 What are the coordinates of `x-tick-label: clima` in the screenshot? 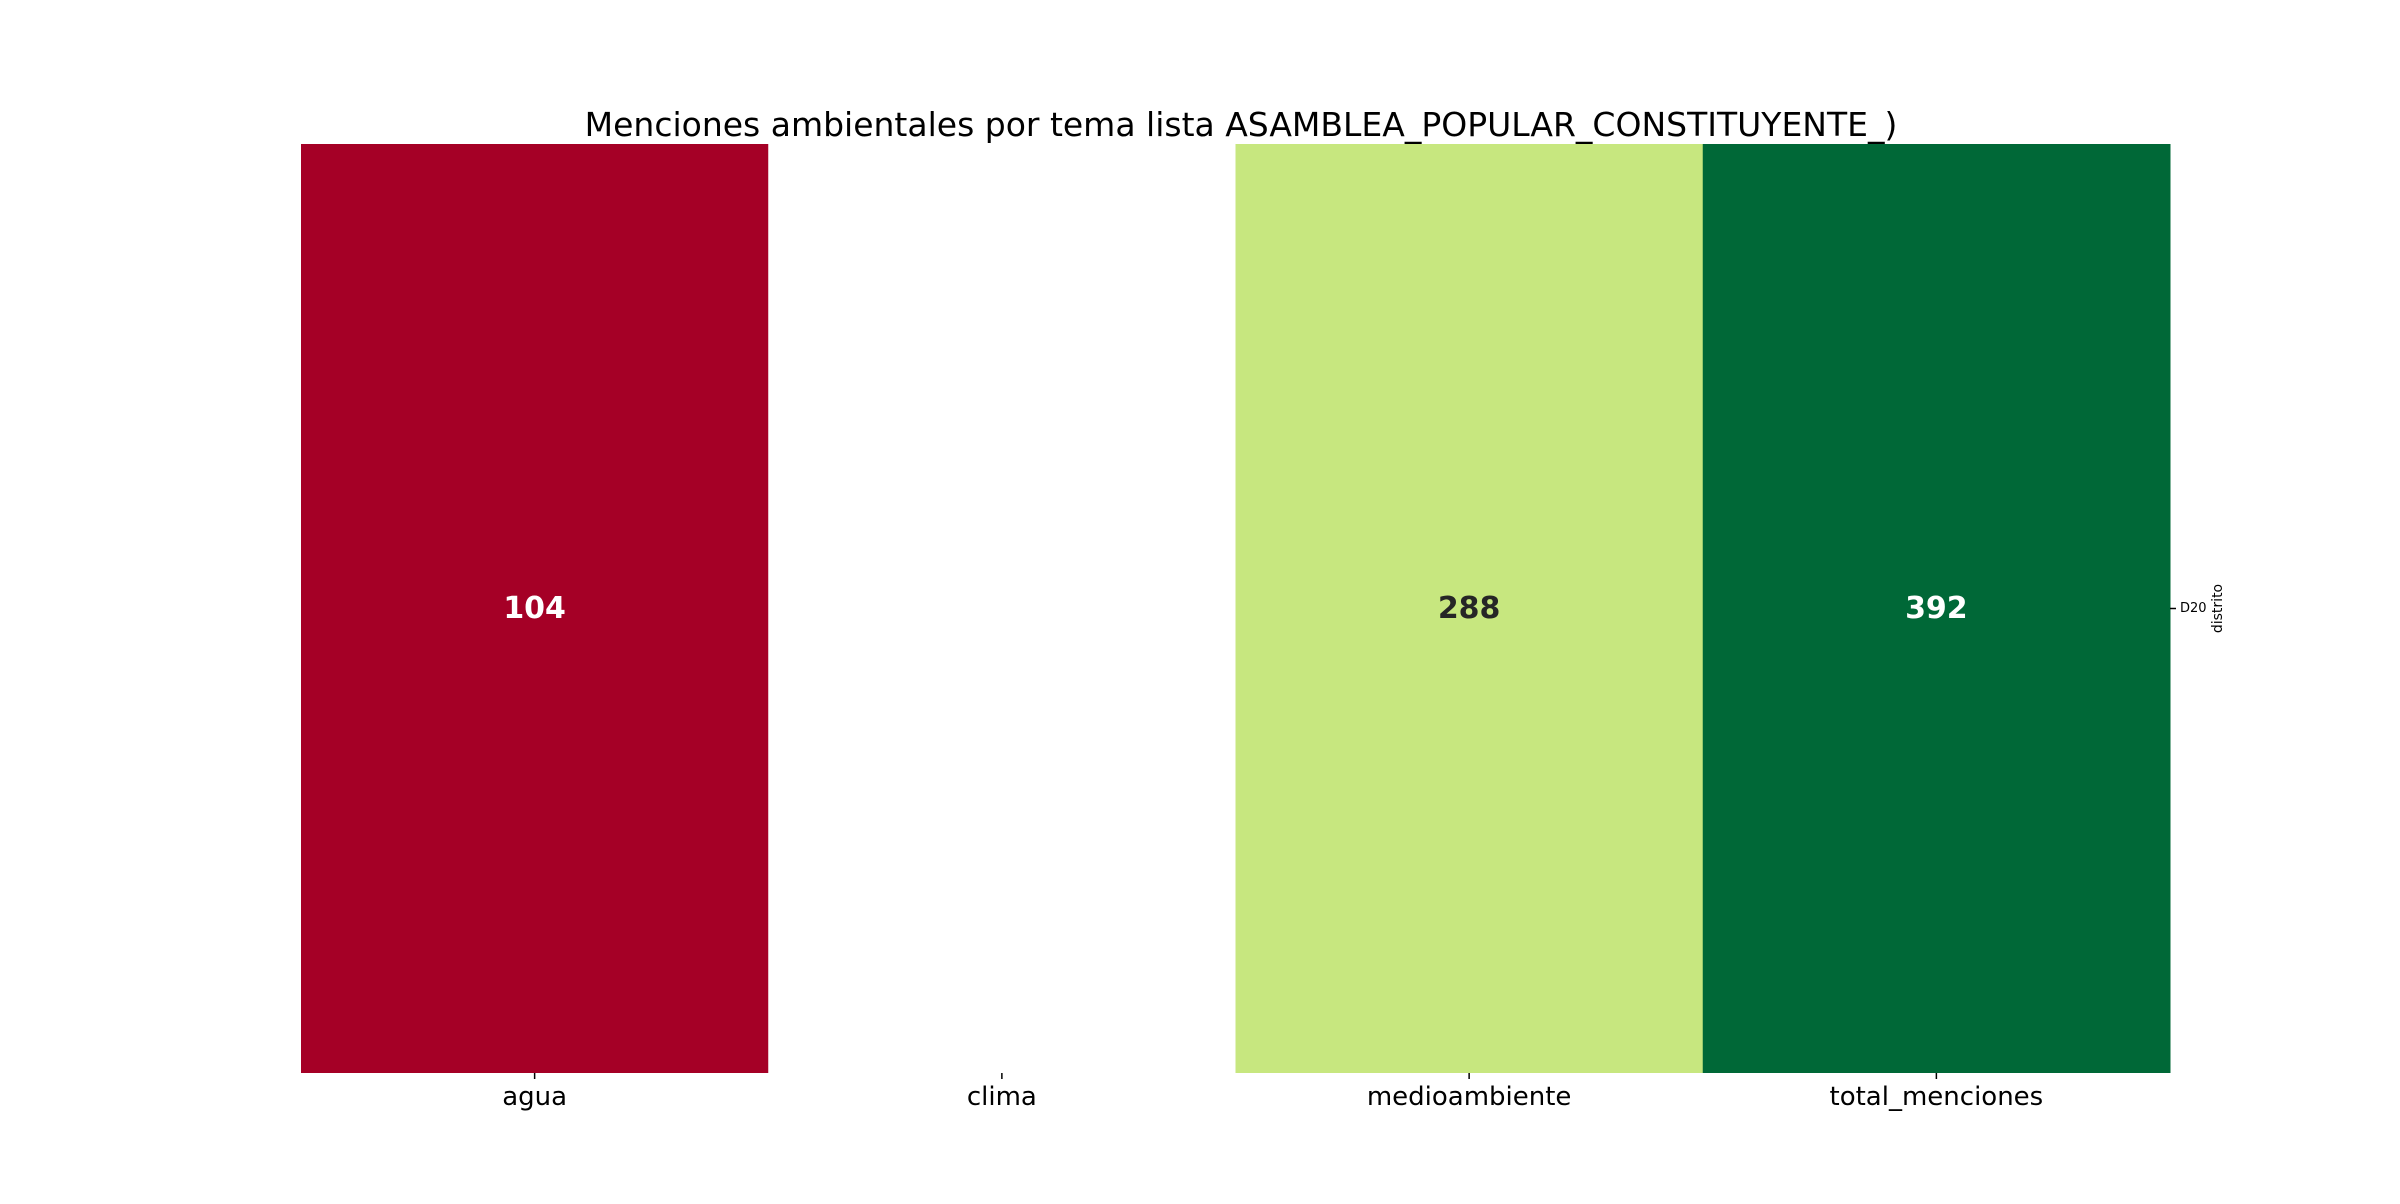 It's located at (1002, 1097).